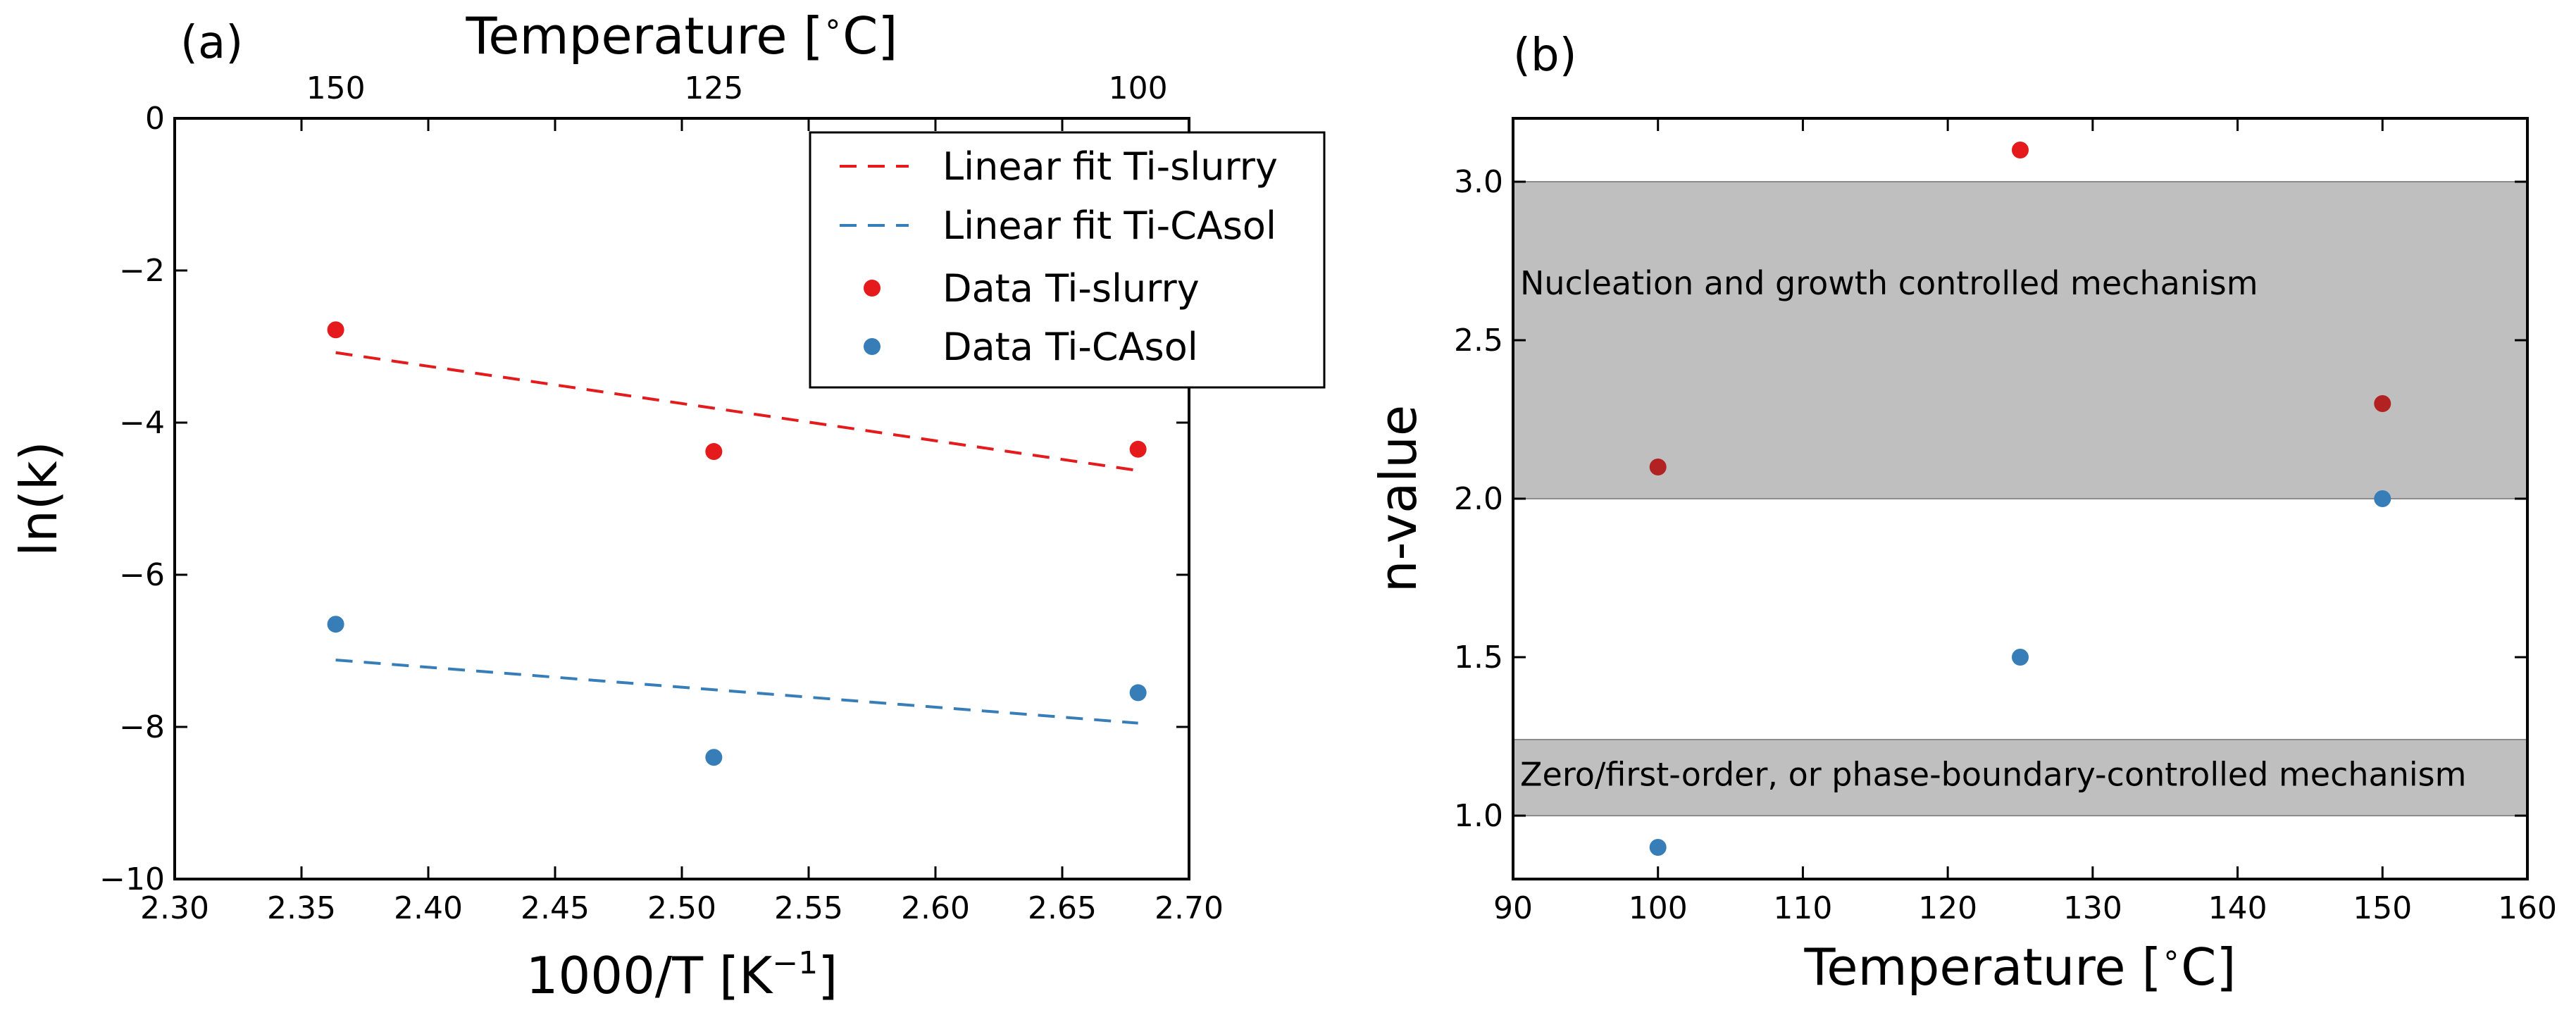 This screenshot has height=1015, width=2576. What do you see at coordinates (737, 544) in the screenshot?
I see `plot-area-a` at bounding box center [737, 544].